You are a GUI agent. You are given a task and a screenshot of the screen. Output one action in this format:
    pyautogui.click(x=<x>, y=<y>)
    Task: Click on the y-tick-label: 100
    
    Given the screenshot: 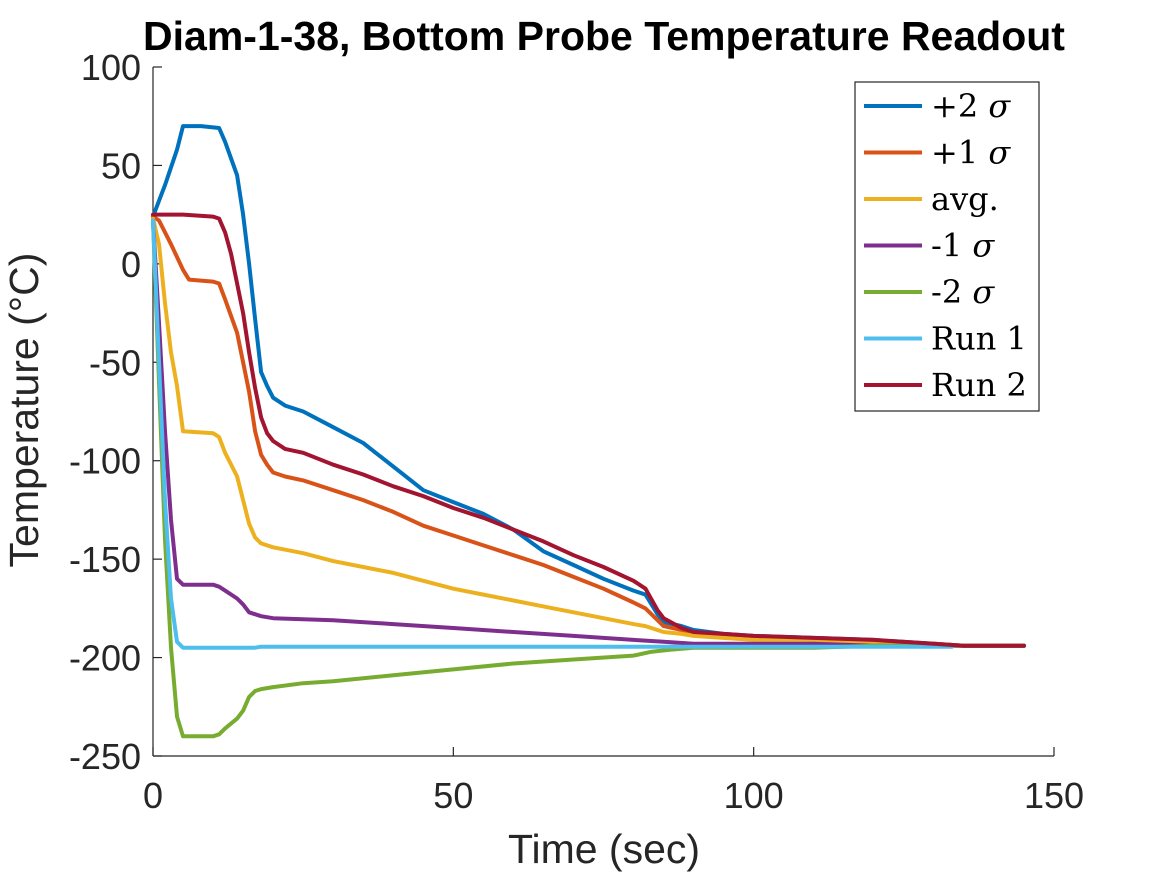 What is the action you would take?
    pyautogui.click(x=111, y=67)
    